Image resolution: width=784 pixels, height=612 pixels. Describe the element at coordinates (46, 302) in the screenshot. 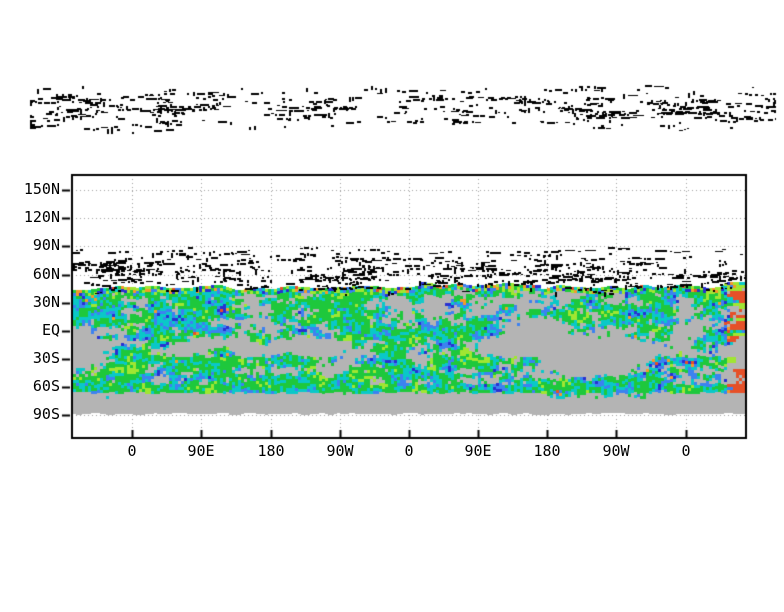

I see `y-tick-label-30n: 30N` at that location.